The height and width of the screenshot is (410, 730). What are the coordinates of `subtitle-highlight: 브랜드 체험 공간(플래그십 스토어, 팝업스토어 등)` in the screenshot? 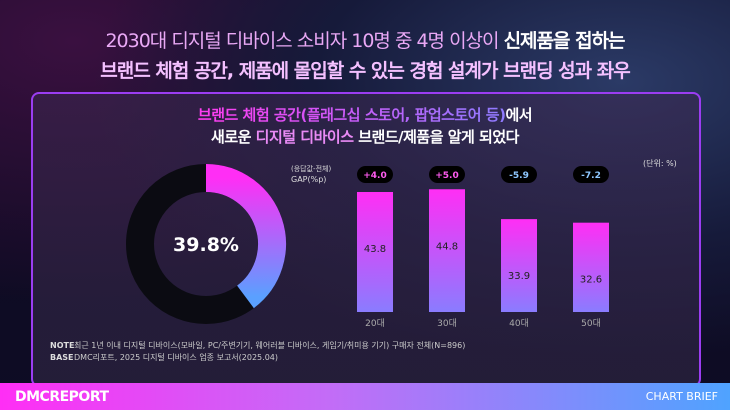 It's located at (351, 115).